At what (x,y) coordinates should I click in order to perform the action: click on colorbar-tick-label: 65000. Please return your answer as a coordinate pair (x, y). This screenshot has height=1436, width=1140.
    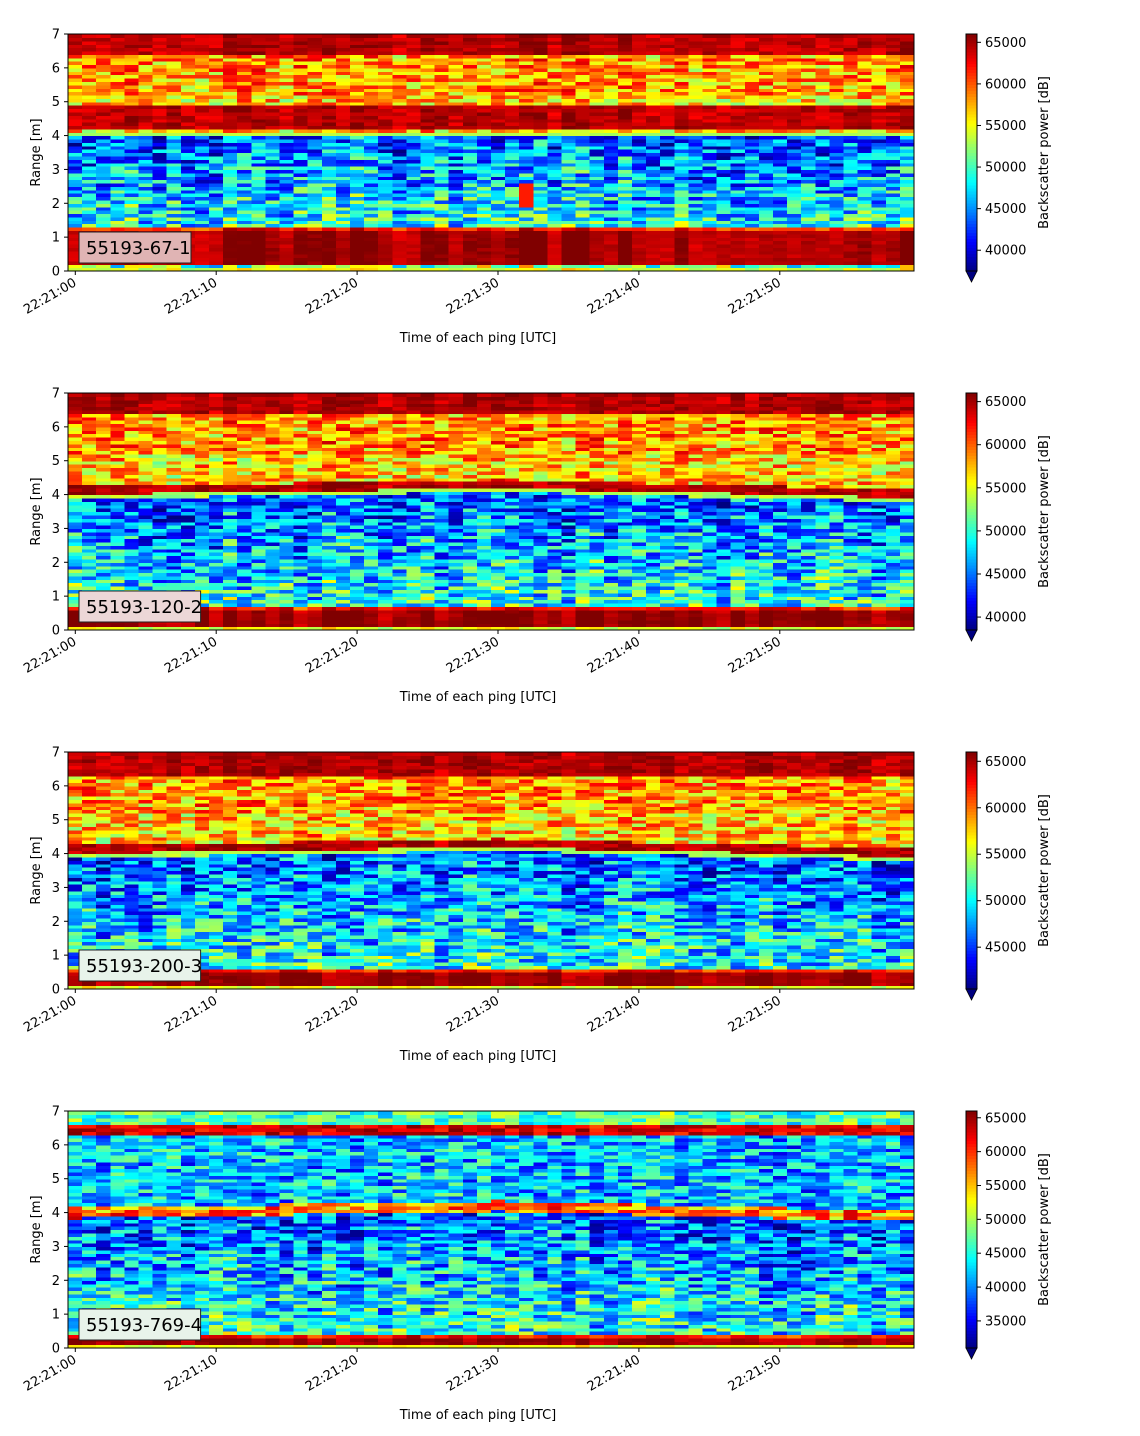
    Looking at the image, I should click on (1005, 43).